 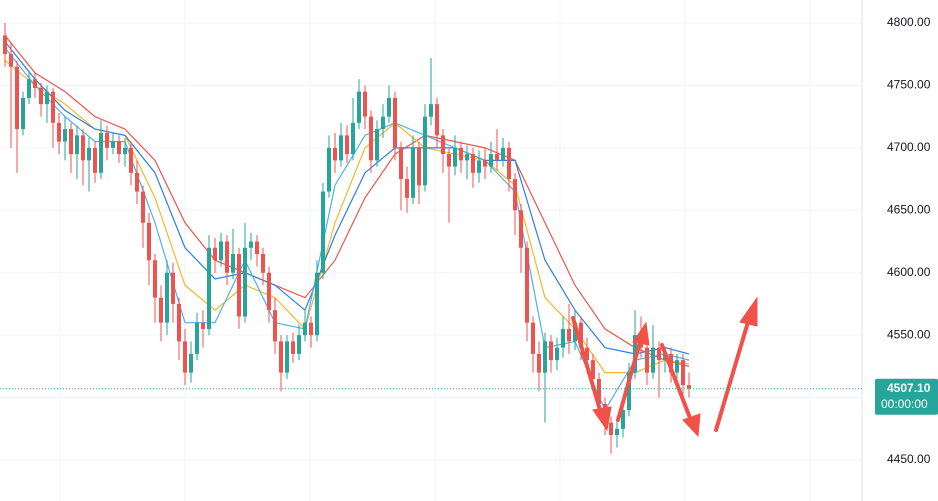 I want to click on y-tick-label: 4700.00, so click(x=909, y=147).